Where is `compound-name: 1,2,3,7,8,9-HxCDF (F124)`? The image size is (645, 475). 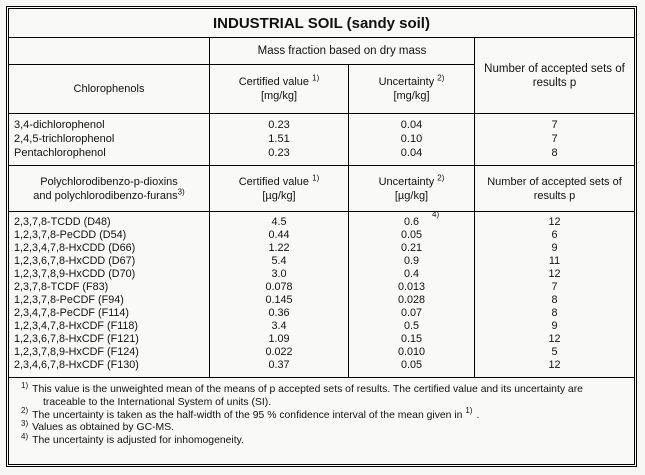 compound-name: 1,2,3,7,8,9-HxCDF (F124) is located at coordinates (109, 352).